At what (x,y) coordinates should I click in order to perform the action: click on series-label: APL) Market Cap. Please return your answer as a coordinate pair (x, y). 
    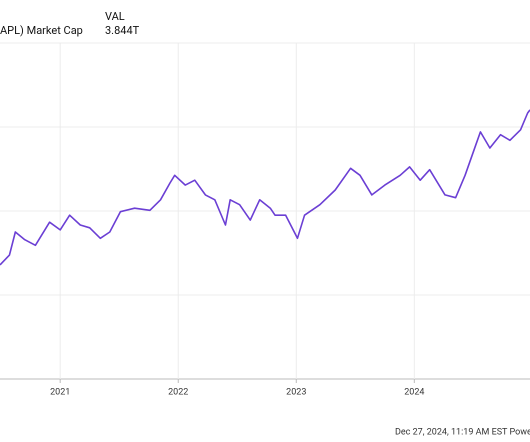
    Looking at the image, I should click on (41, 30).